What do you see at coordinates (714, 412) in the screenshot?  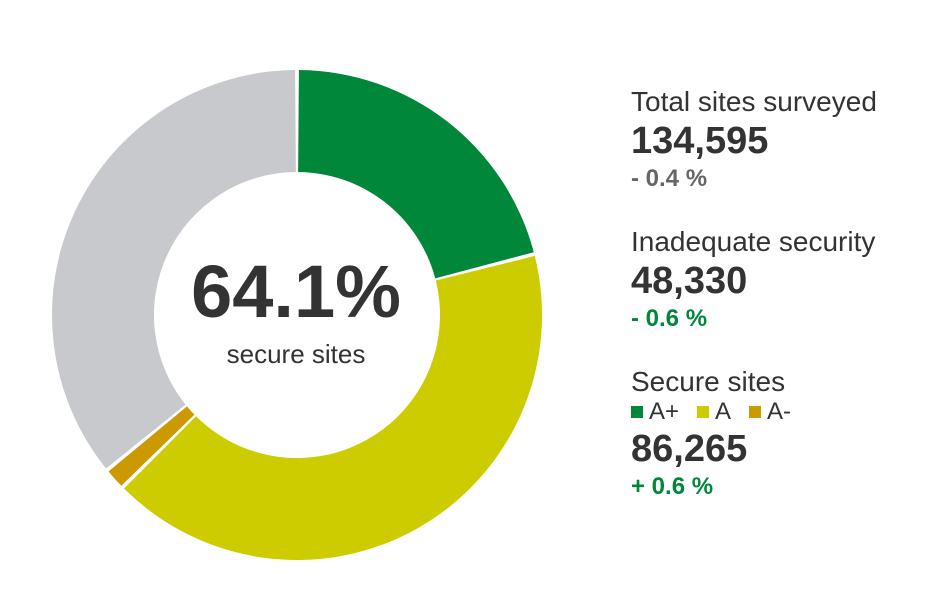 I see `legend-item-a: A` at bounding box center [714, 412].